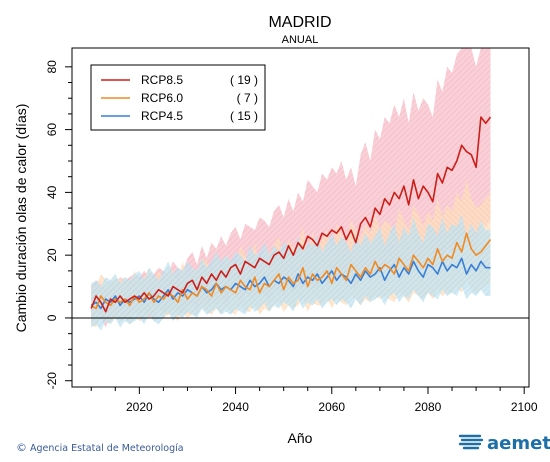 The height and width of the screenshot is (462, 550). I want to click on legend: RCP8.5 ( 19 ) RCP6.0 ( 7 ) RCP4.5 ( 15 ), so click(178, 97).